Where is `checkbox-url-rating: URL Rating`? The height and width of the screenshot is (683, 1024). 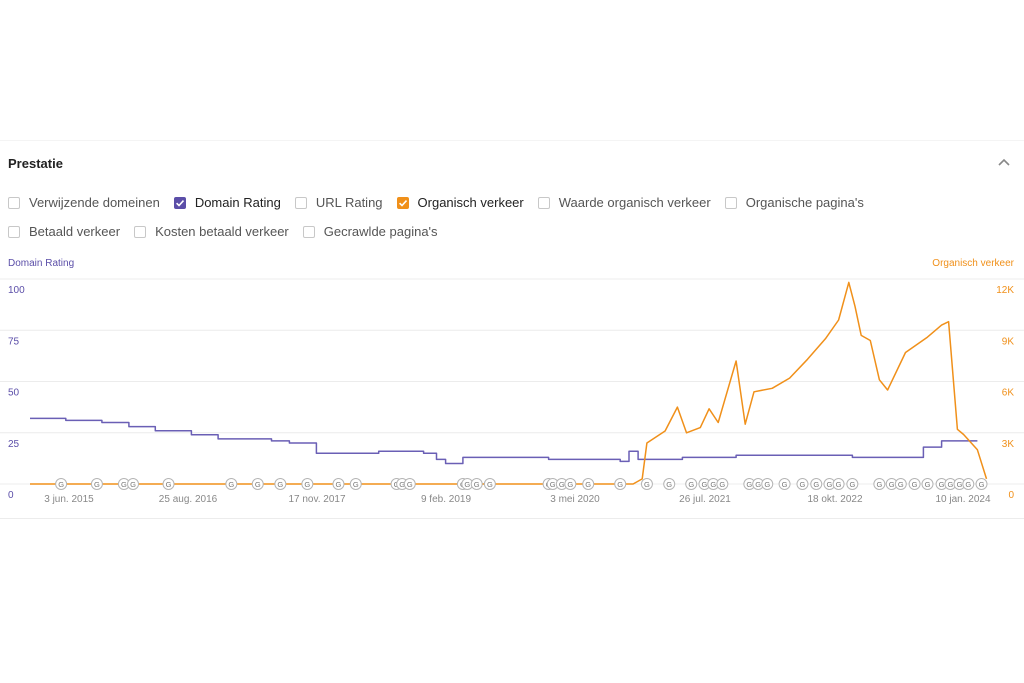 checkbox-url-rating: URL Rating is located at coordinates (338, 202).